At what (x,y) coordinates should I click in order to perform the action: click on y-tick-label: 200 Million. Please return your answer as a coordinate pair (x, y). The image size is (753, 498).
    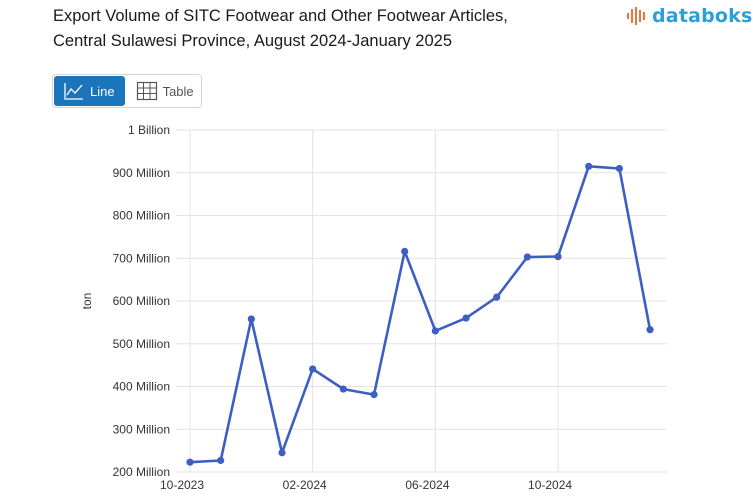
    Looking at the image, I should click on (141, 472).